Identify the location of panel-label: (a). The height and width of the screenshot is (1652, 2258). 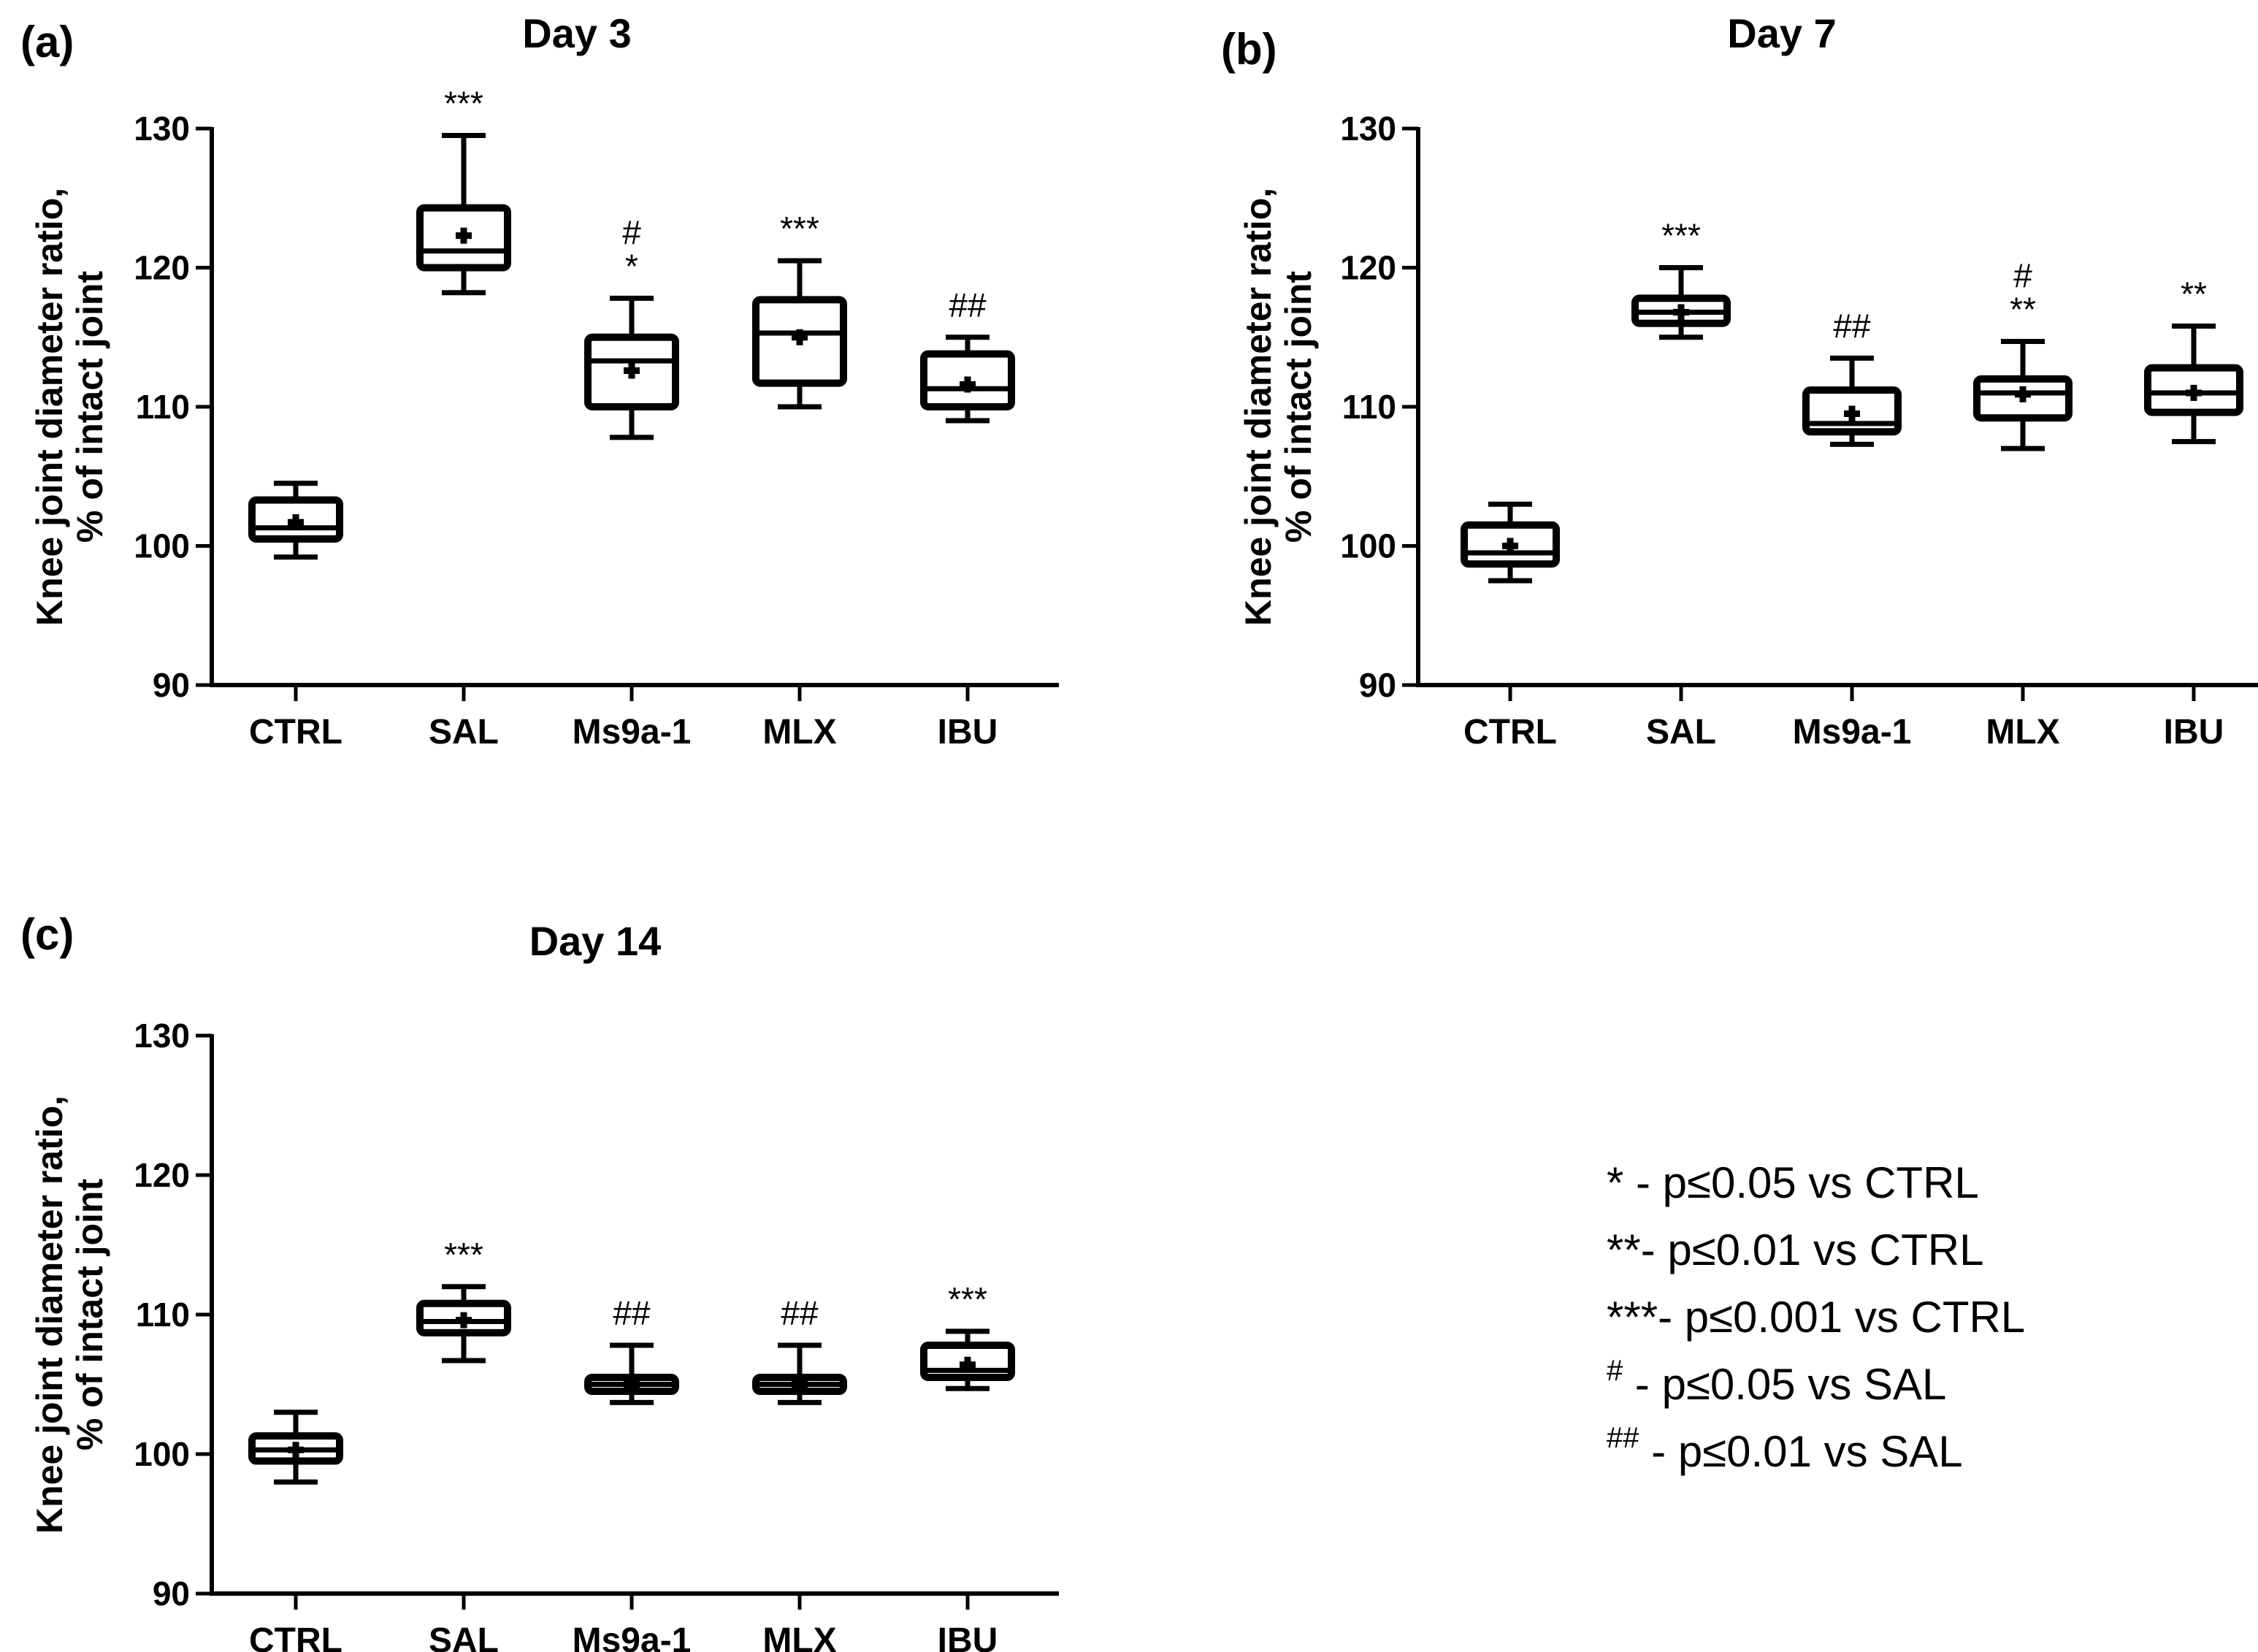
(47, 42).